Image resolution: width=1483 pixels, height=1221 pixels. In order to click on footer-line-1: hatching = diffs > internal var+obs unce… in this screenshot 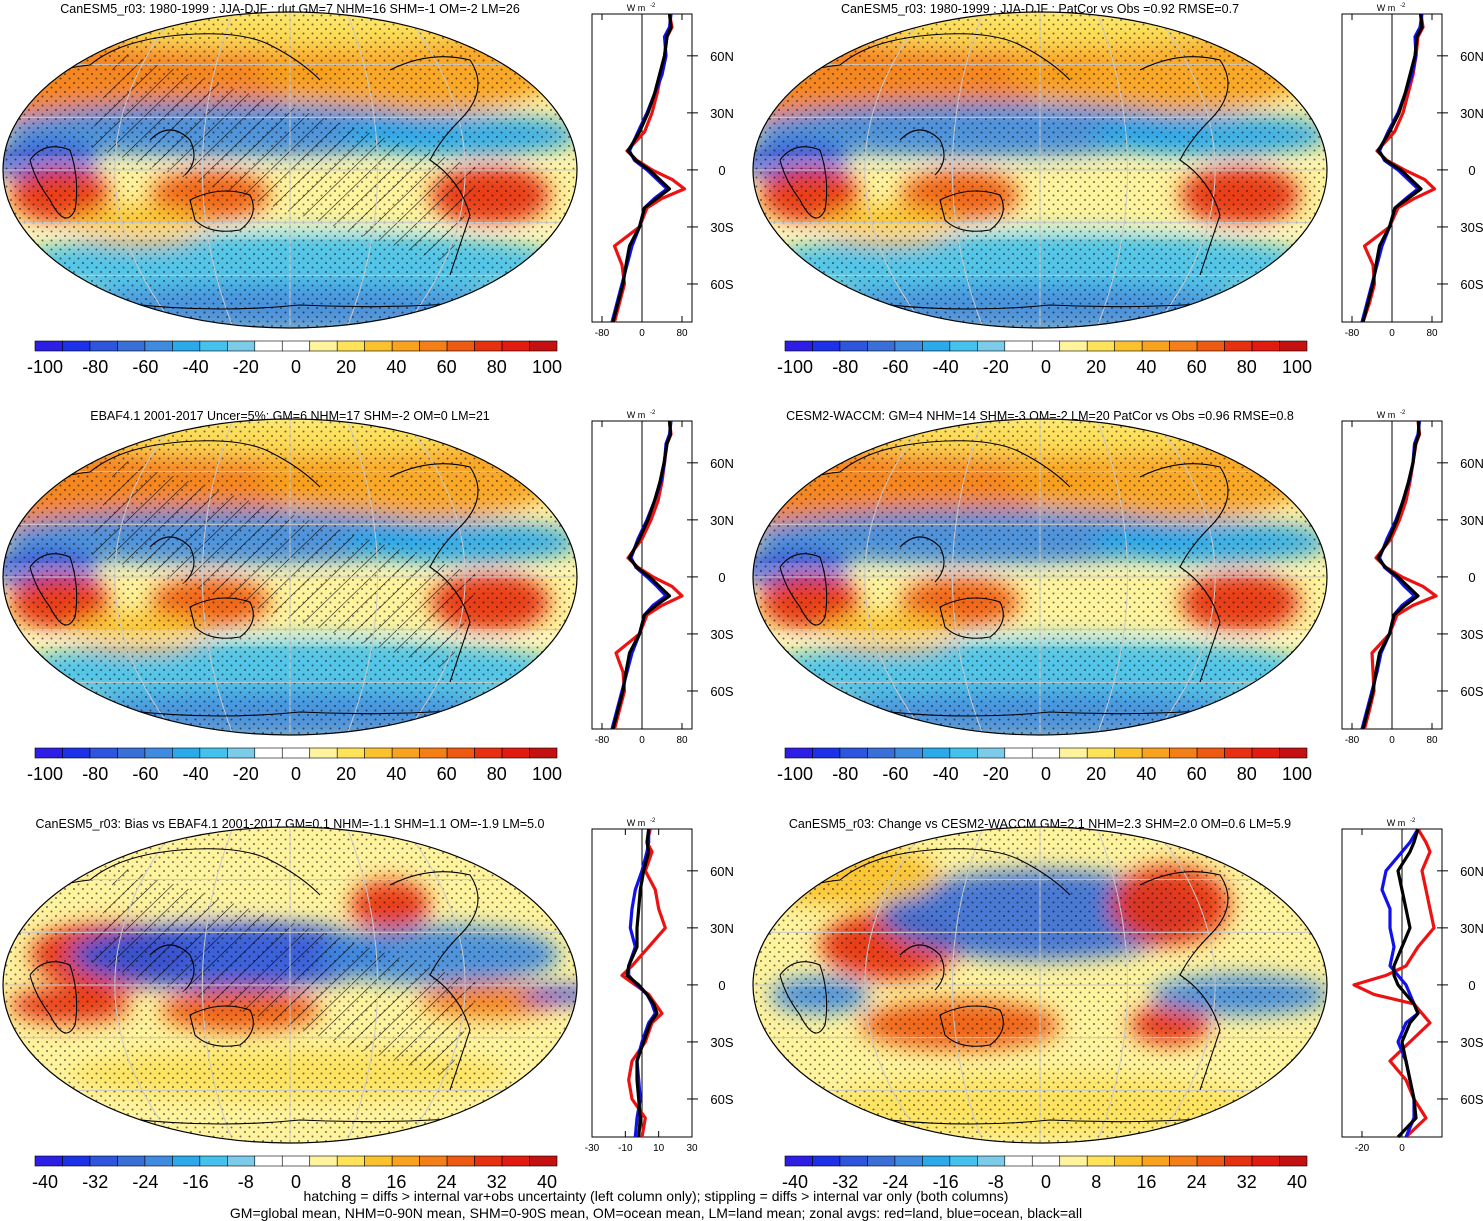, I will do `click(656, 1196)`.